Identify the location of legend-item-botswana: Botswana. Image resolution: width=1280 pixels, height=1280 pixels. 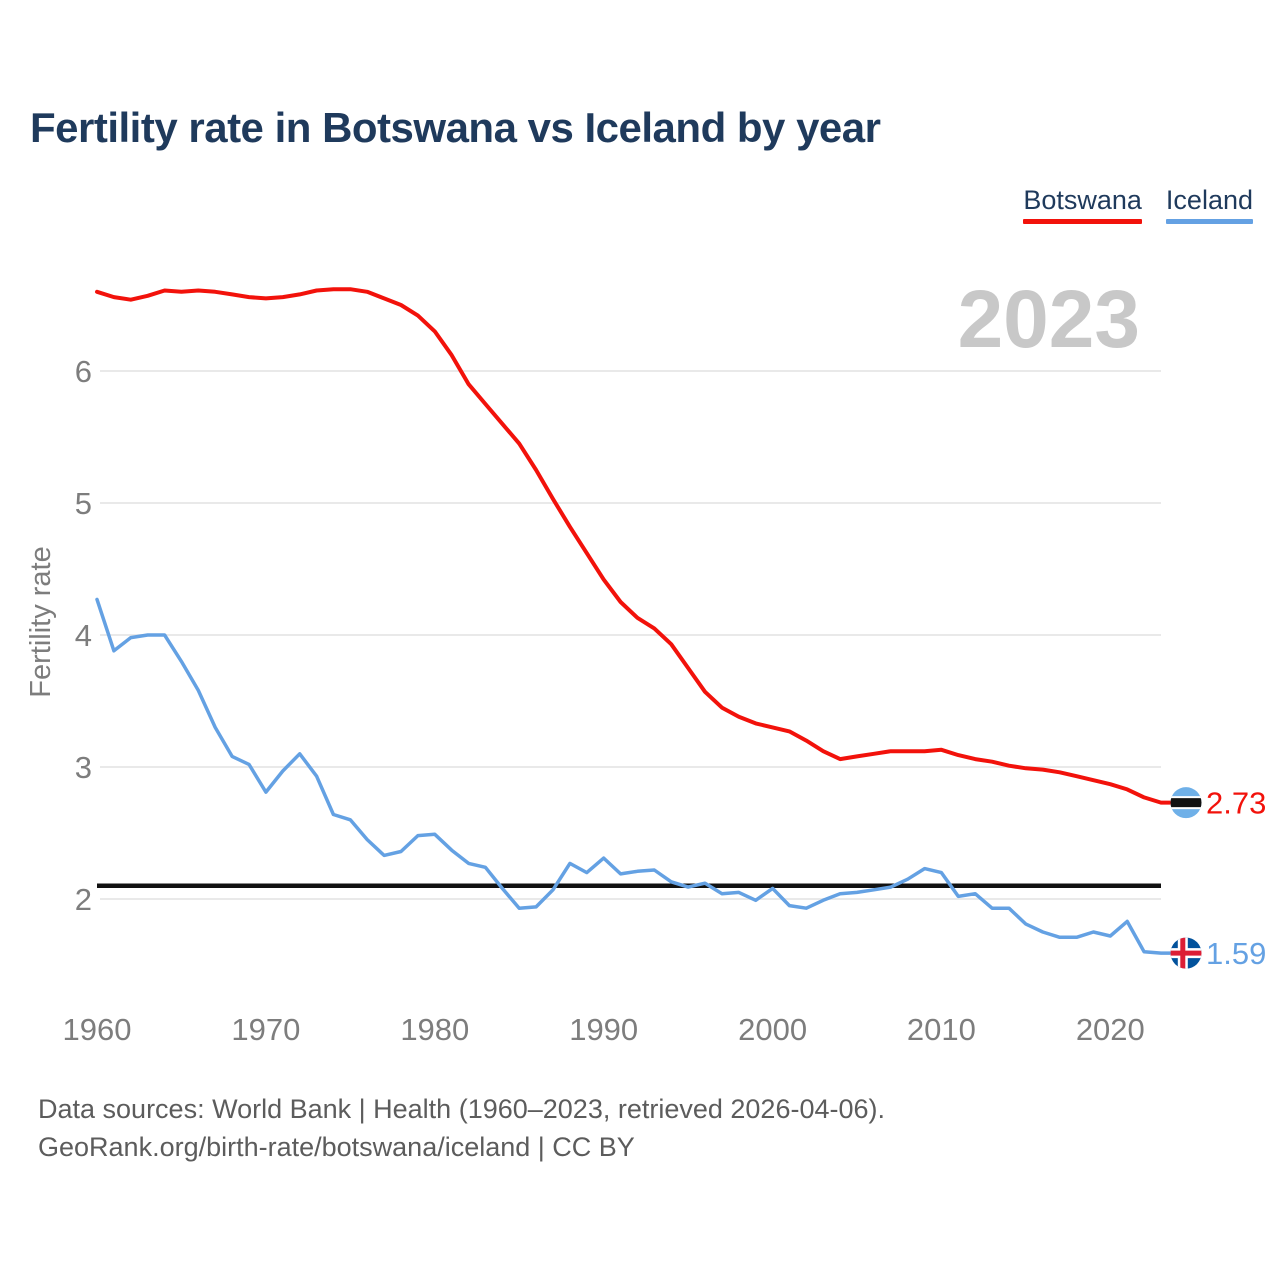
(1082, 204).